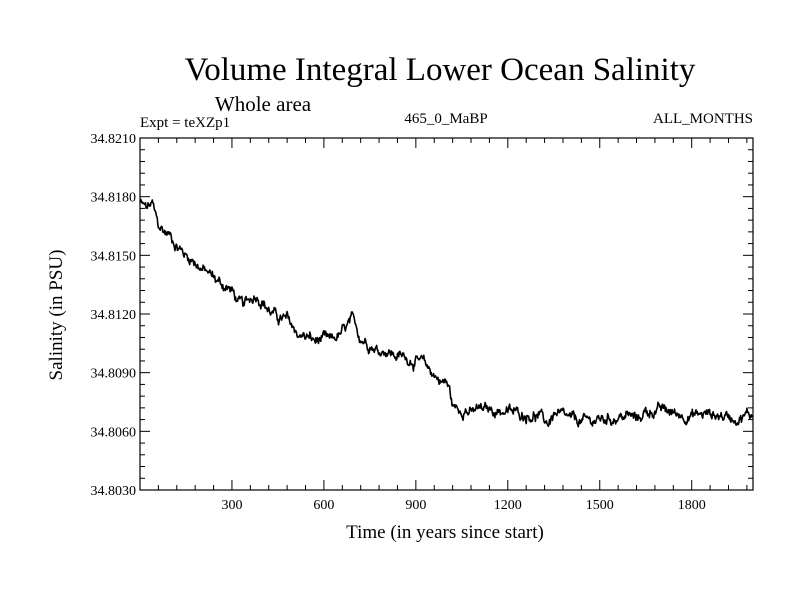 The width and height of the screenshot is (800, 600). I want to click on x-tick-label: 1200, so click(508, 505).